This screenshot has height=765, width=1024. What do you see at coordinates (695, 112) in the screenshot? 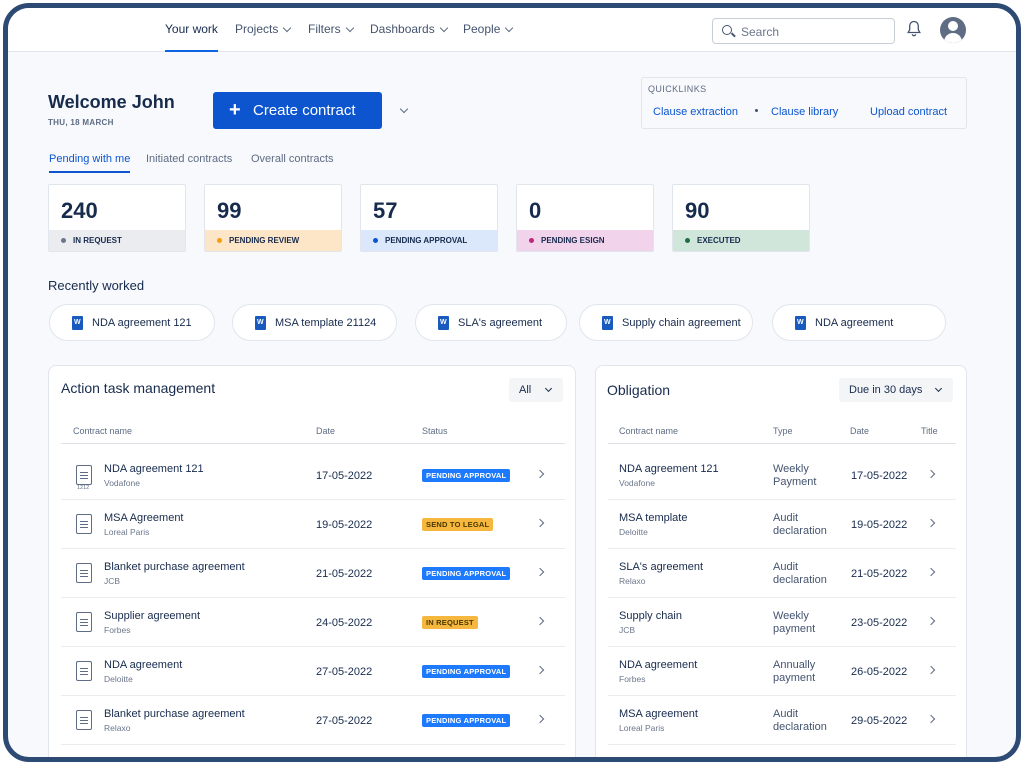
I see `quicklink-clause-extraction: Clause extraction` at bounding box center [695, 112].